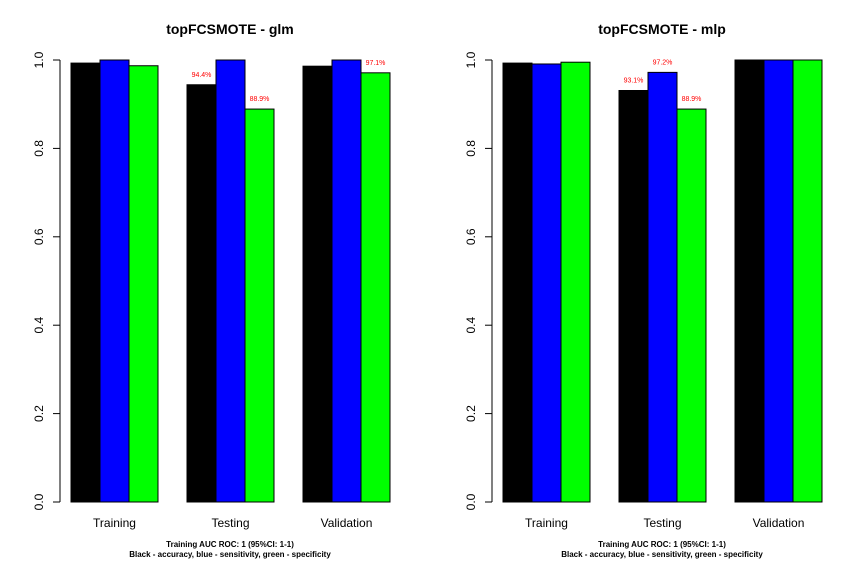 This screenshot has height=576, width=864. I want to click on chart-title: topFCSMOTE - mlp, so click(662, 29).